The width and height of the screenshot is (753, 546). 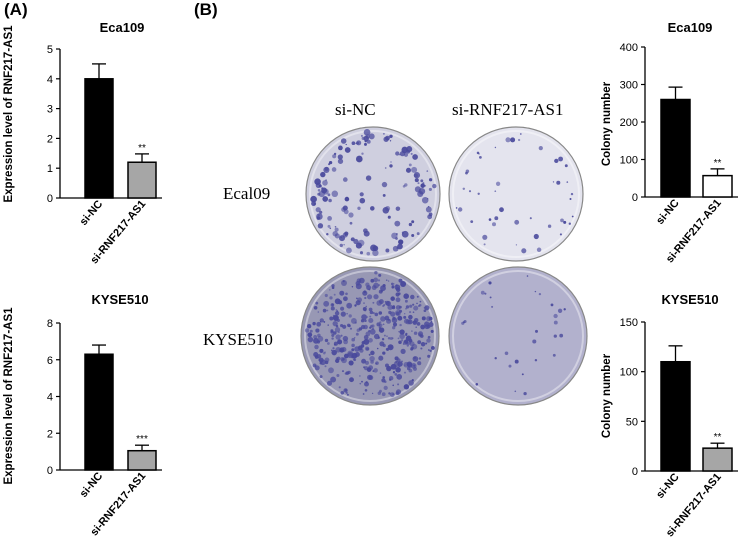 What do you see at coordinates (355, 109) in the screenshot?
I see `col-header-si-nc: si-NC` at bounding box center [355, 109].